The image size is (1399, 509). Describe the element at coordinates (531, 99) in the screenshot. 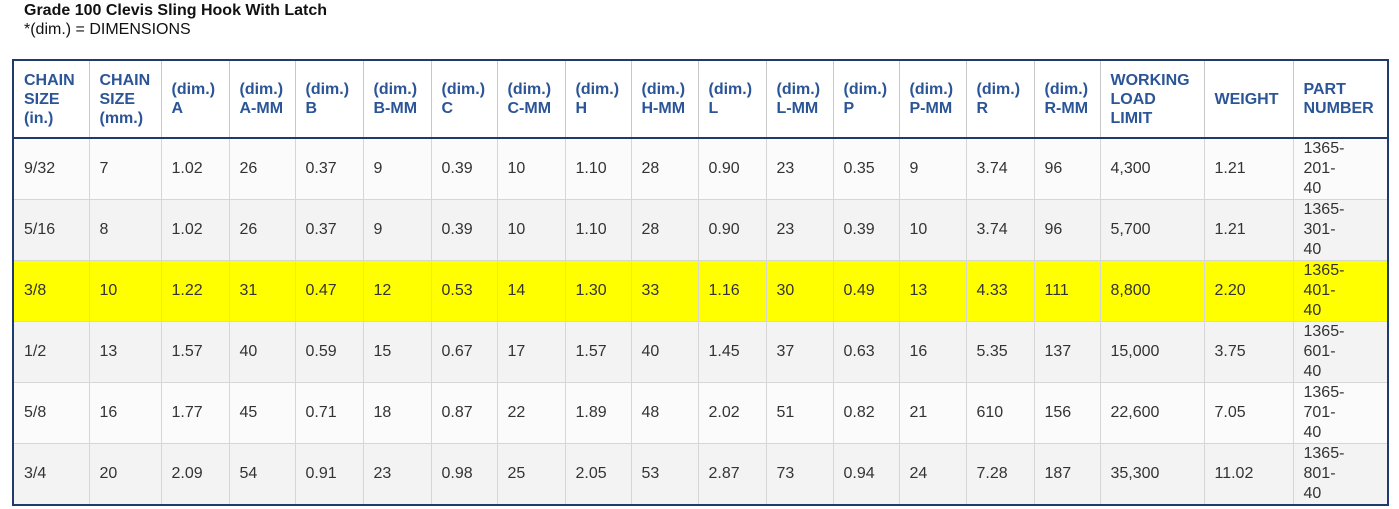

I see `column-header: (dim.) C-MM` at that location.